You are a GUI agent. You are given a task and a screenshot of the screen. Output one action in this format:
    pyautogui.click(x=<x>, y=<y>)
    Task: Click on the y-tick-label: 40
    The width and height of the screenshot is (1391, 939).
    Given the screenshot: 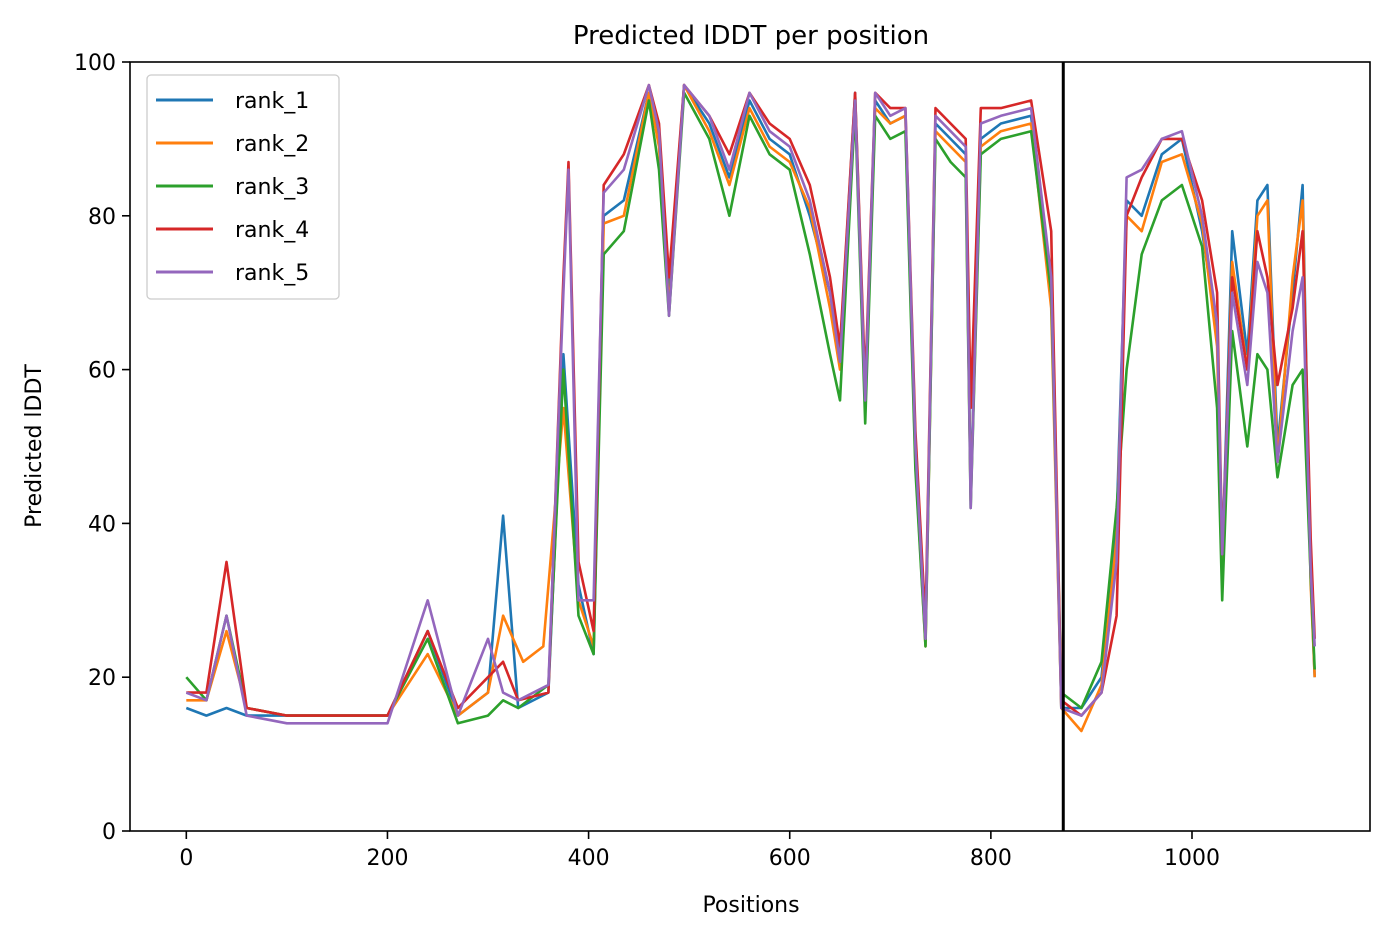 What is the action you would take?
    pyautogui.click(x=102, y=524)
    